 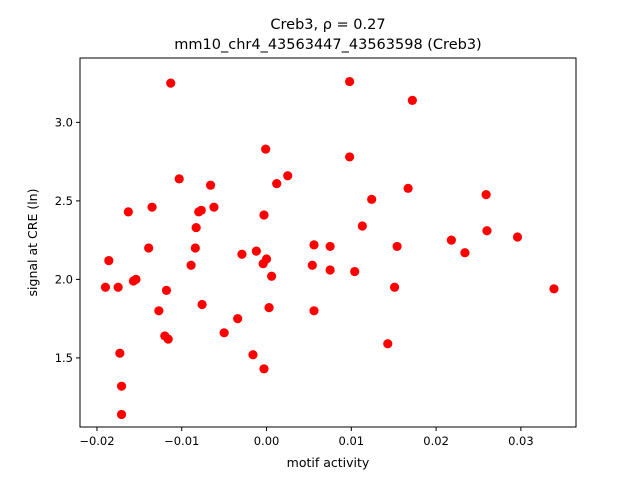 I want to click on chart-title-line1: Creb3, ρ = 0.27, so click(x=327, y=25).